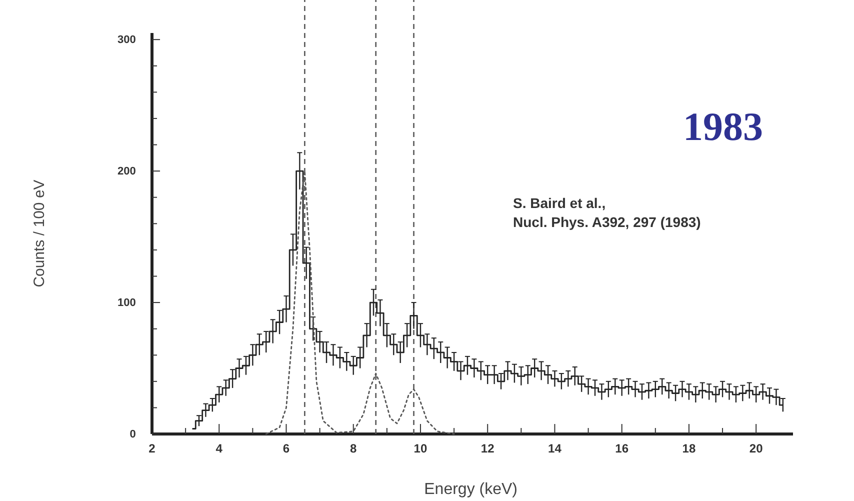 The height and width of the screenshot is (501, 854). I want to click on x-tick-label: 18, so click(689, 449).